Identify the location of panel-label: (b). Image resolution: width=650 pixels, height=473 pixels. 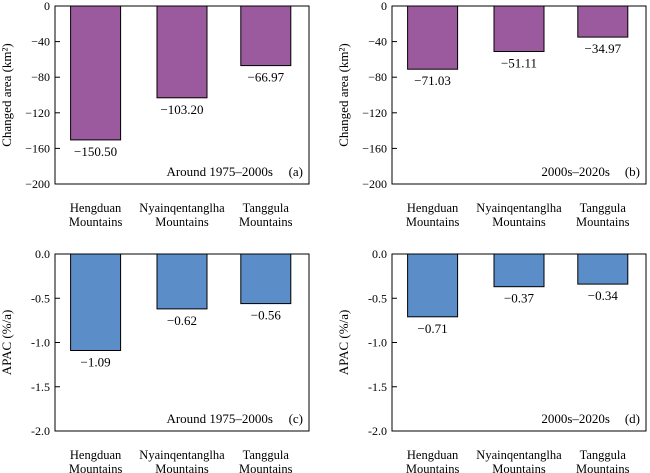
(632, 171).